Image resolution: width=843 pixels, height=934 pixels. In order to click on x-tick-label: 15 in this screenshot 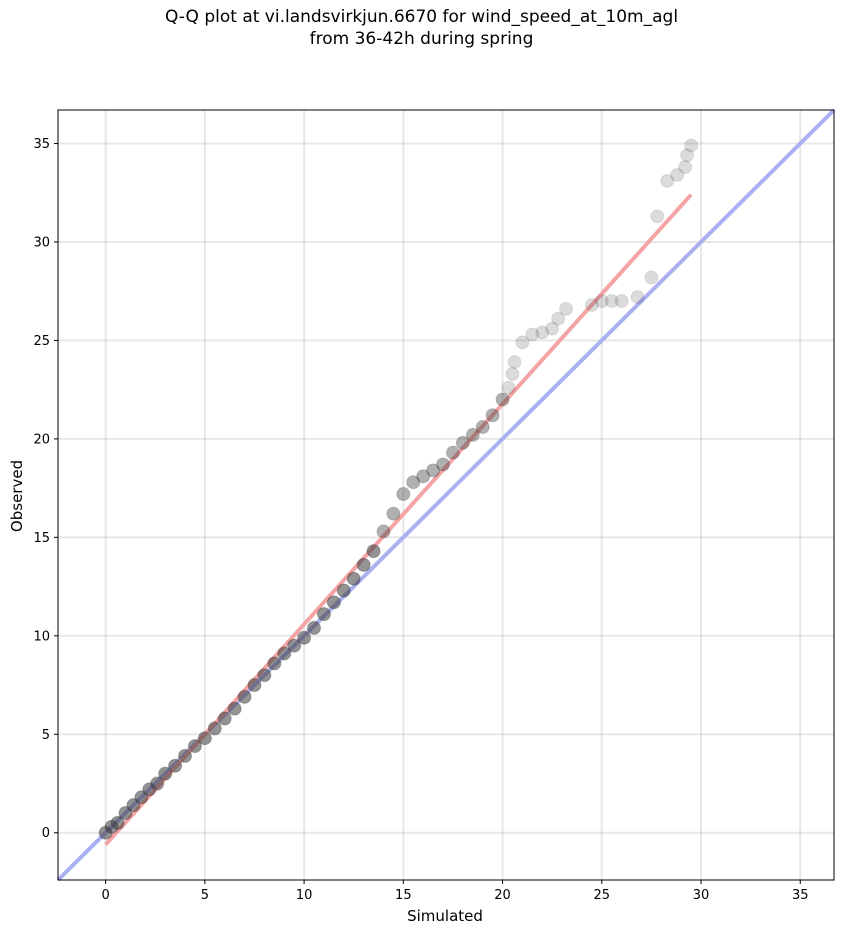, I will do `click(403, 895)`.